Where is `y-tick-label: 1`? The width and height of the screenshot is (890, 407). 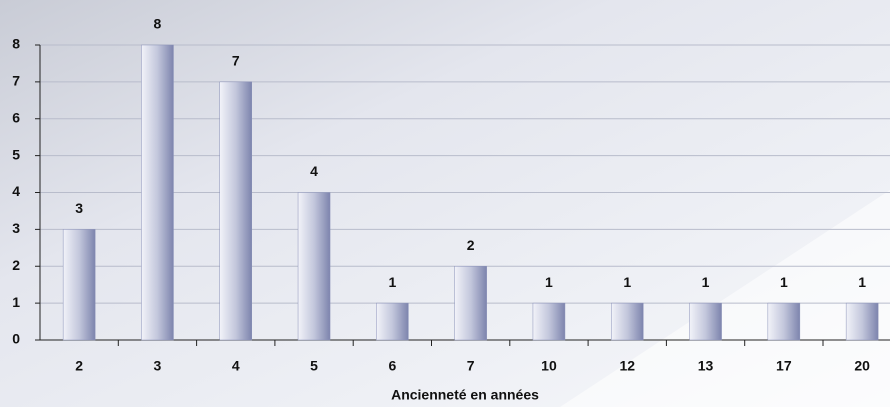 y-tick-label: 1 is located at coordinates (16, 302).